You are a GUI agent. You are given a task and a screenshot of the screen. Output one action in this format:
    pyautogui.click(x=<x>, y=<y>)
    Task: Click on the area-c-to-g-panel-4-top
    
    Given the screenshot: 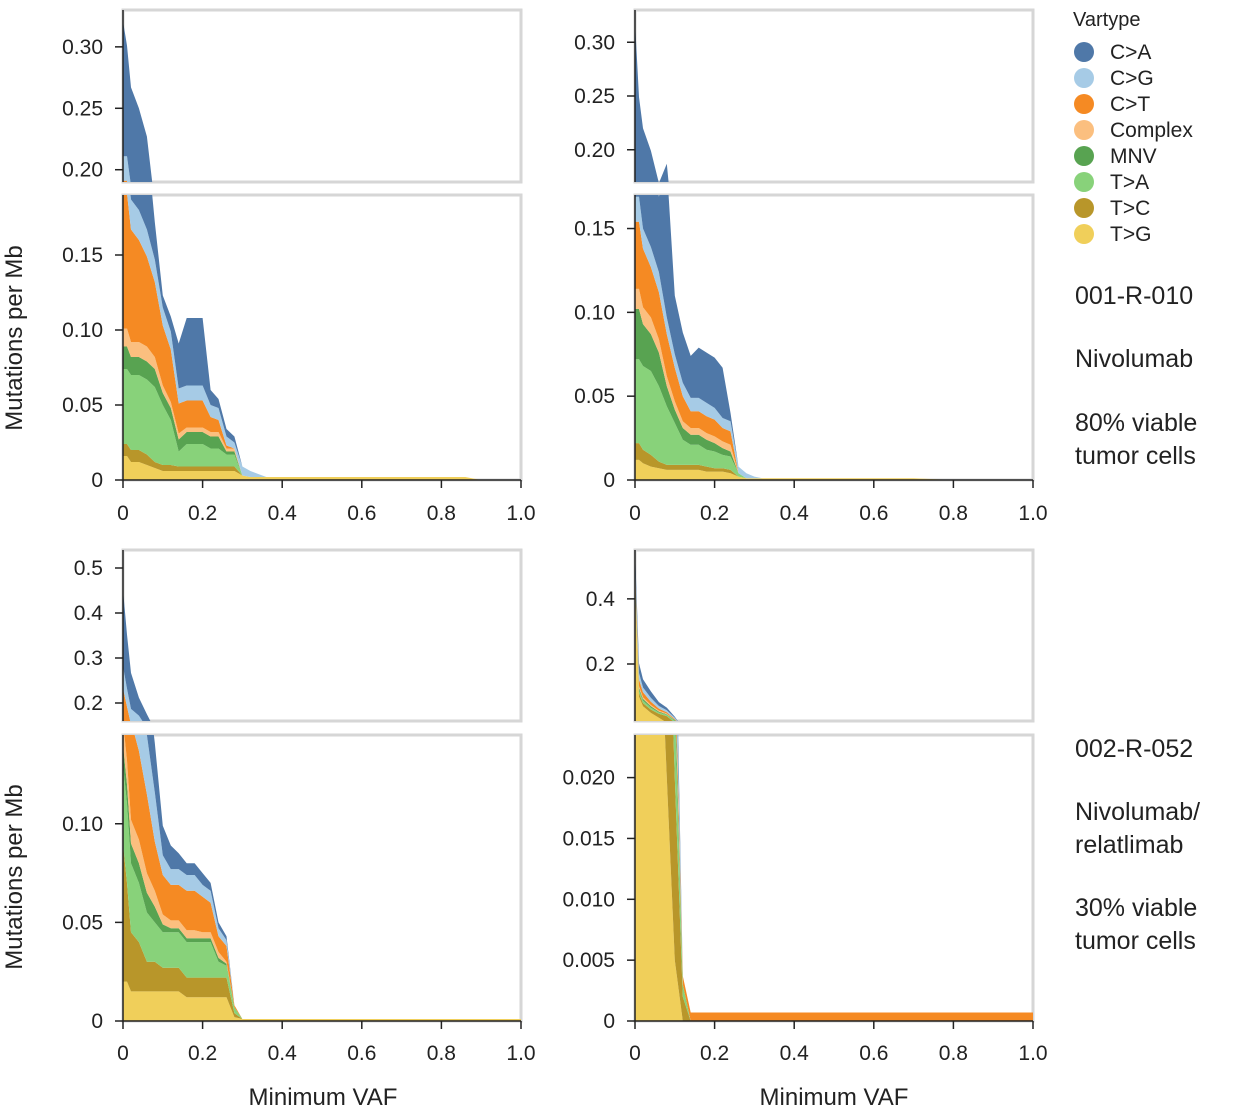 What is the action you would take?
    pyautogui.click(x=656, y=640)
    